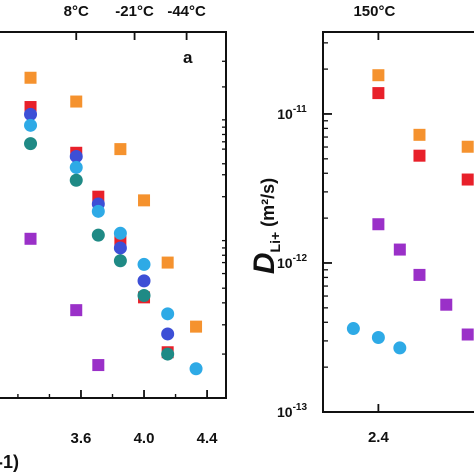 The image size is (474, 474). Describe the element at coordinates (188, 57) in the screenshot. I see `panel-label: a` at that location.